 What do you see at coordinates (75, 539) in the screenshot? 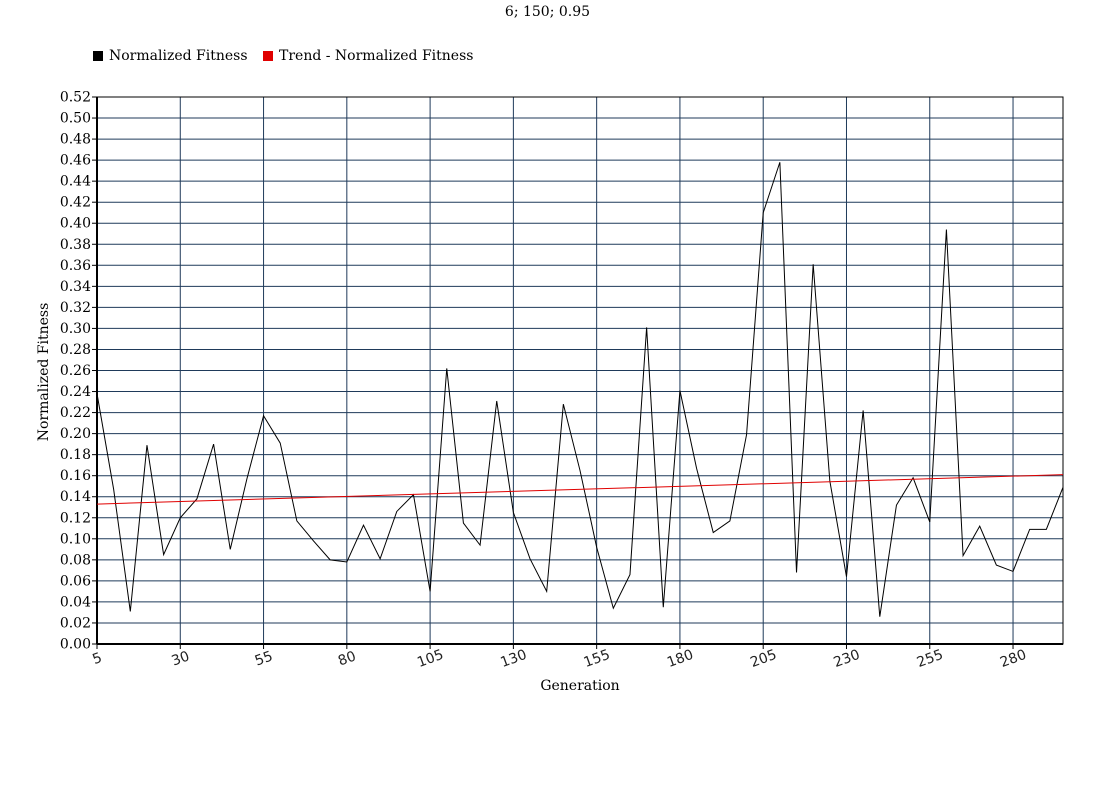
I see `y-tick-label: 0.10` at bounding box center [75, 539].